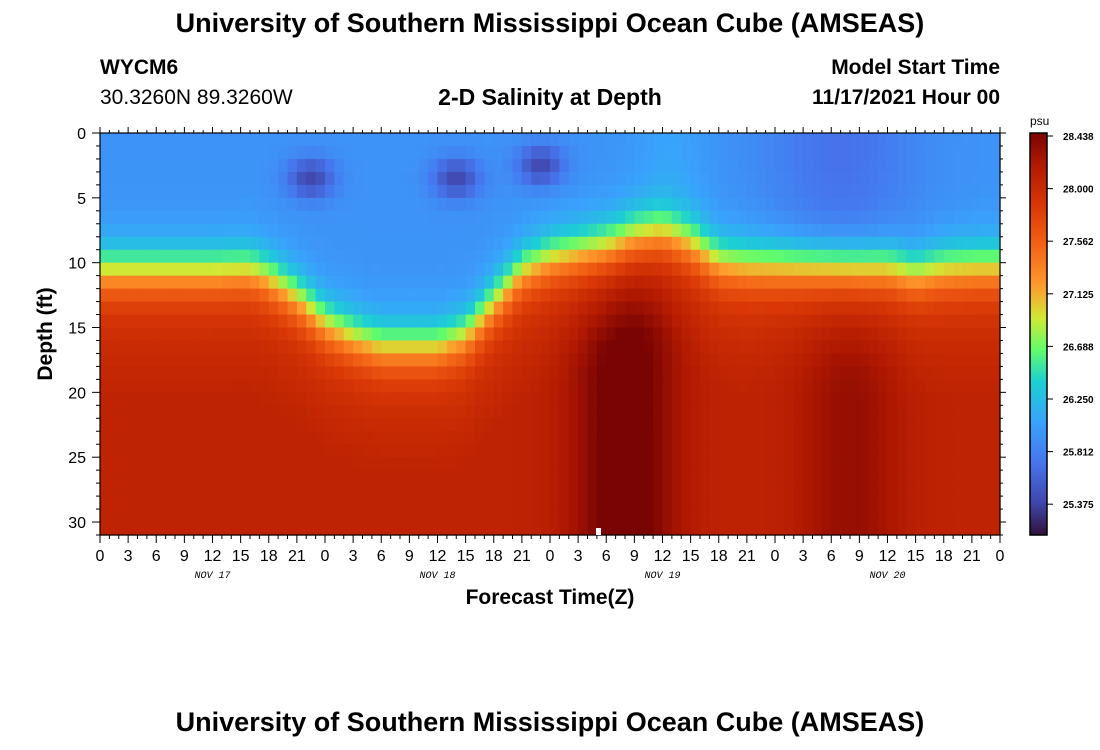 The width and height of the screenshot is (1100, 750). What do you see at coordinates (944, 556) in the screenshot?
I see `x-tick-label: 18` at bounding box center [944, 556].